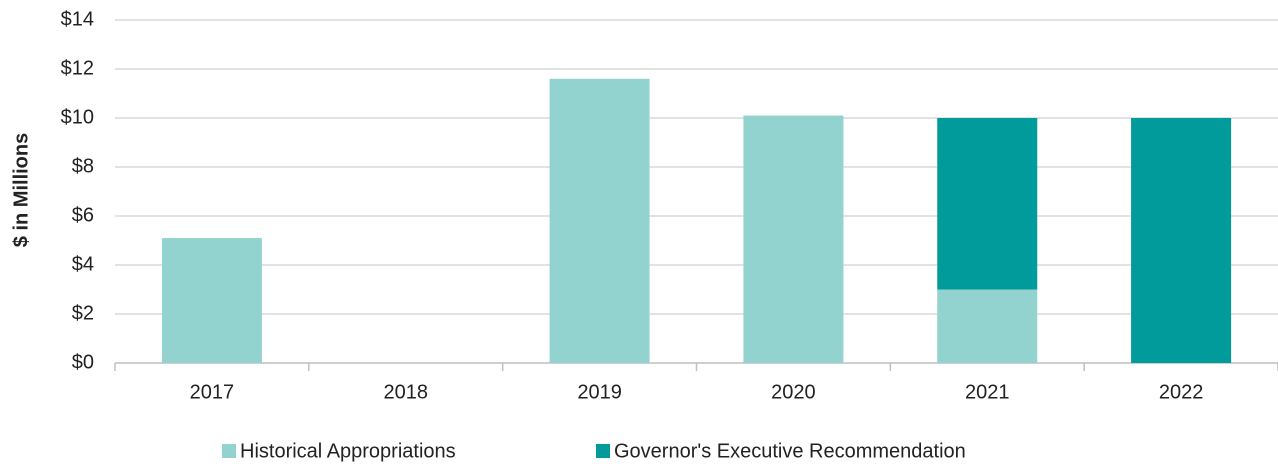  What do you see at coordinates (406, 392) in the screenshot?
I see `x-tick-label: 2018` at bounding box center [406, 392].